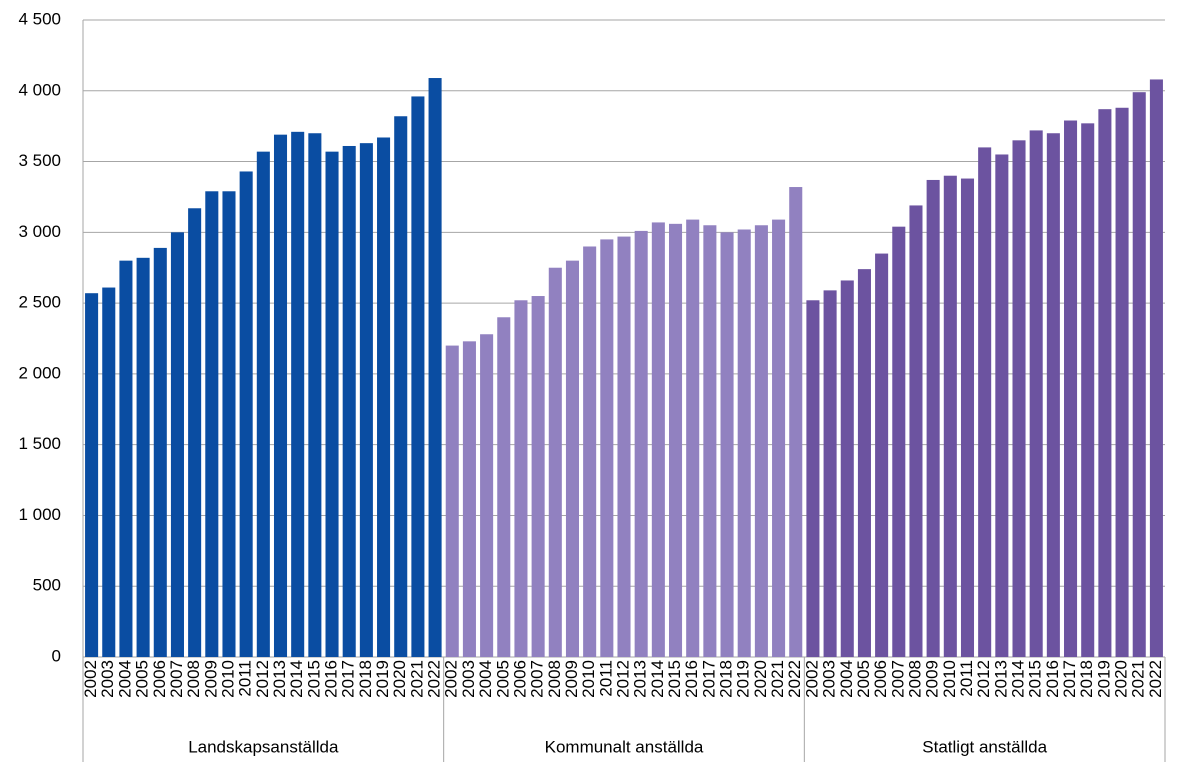 This screenshot has height=772, width=1182. What do you see at coordinates (624, 746) in the screenshot?
I see `group-label: Kommunalt anställda` at bounding box center [624, 746].